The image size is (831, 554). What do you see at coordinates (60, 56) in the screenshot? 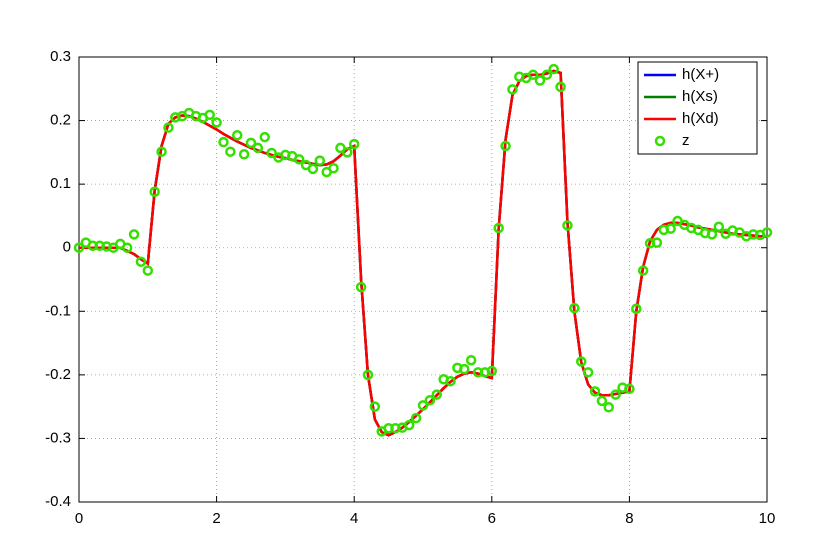
I see `y-tick-label: 0.3` at bounding box center [60, 56].